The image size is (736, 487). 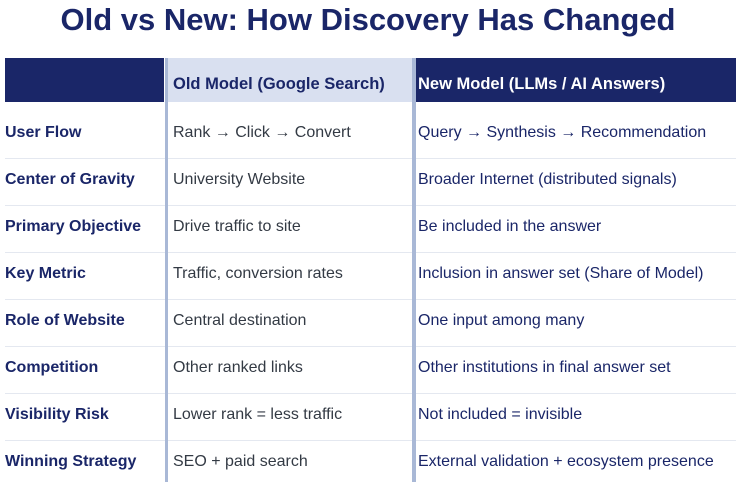 I want to click on new-model-cell: Other institutions in final answer set, so click(x=544, y=367).